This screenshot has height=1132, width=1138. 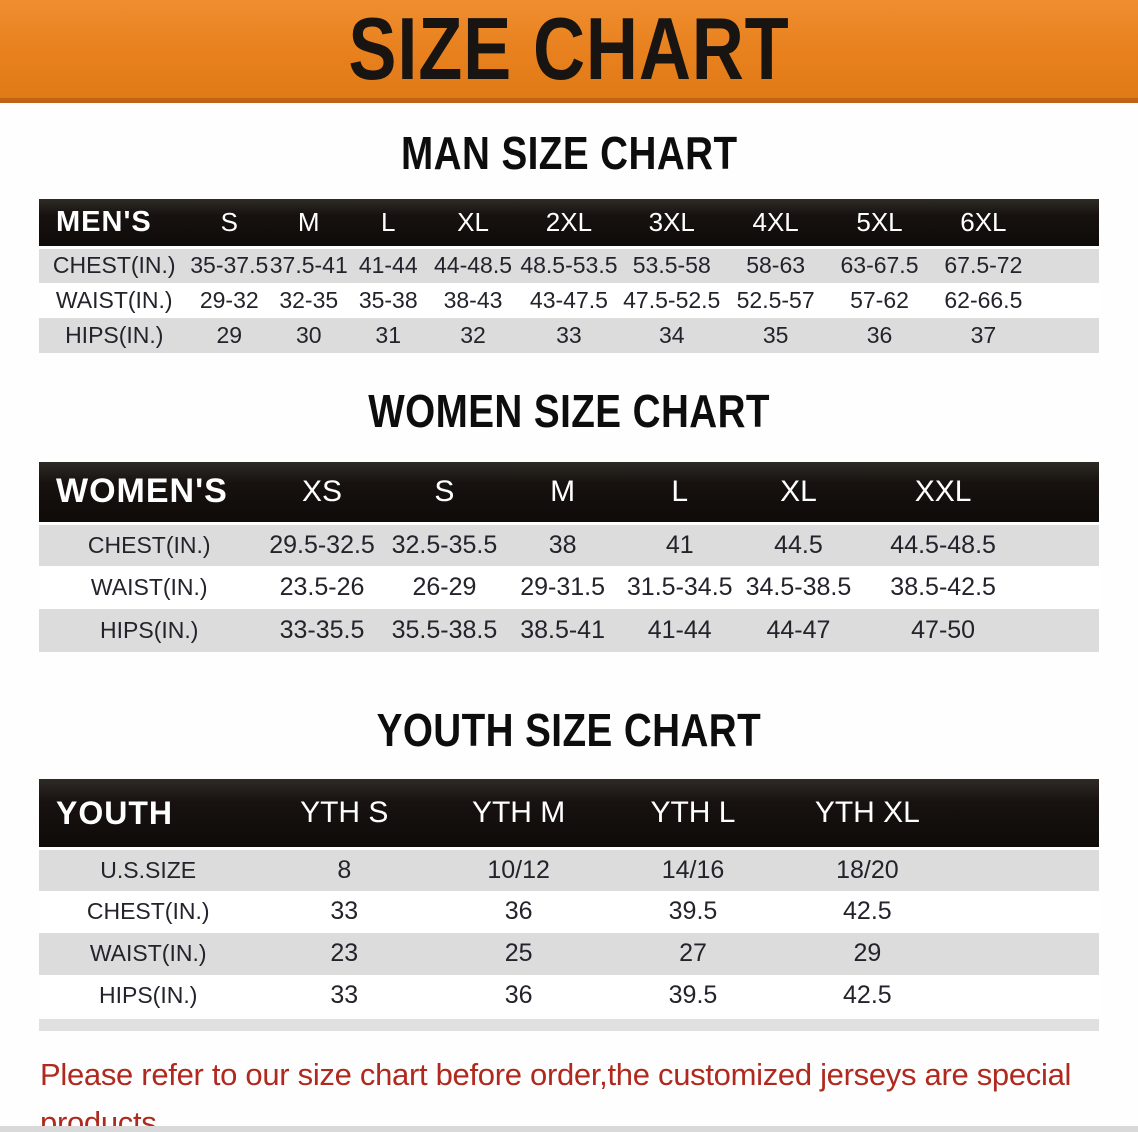 What do you see at coordinates (569, 410) in the screenshot?
I see `women-heading-text: WOMEN SIZE CHART` at bounding box center [569, 410].